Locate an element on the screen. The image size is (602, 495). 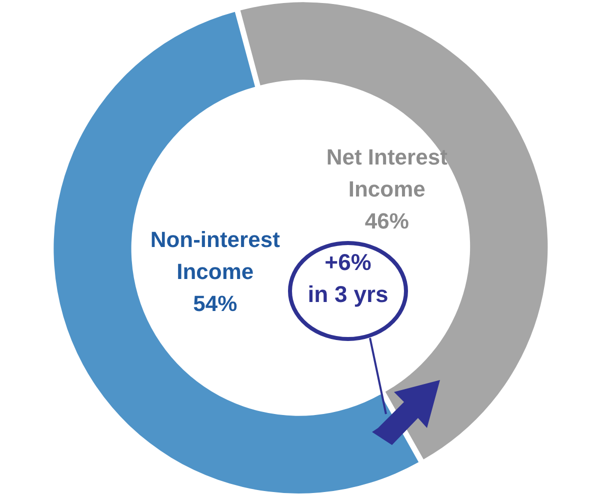
data-label: 46% is located at coordinates (386, 221).